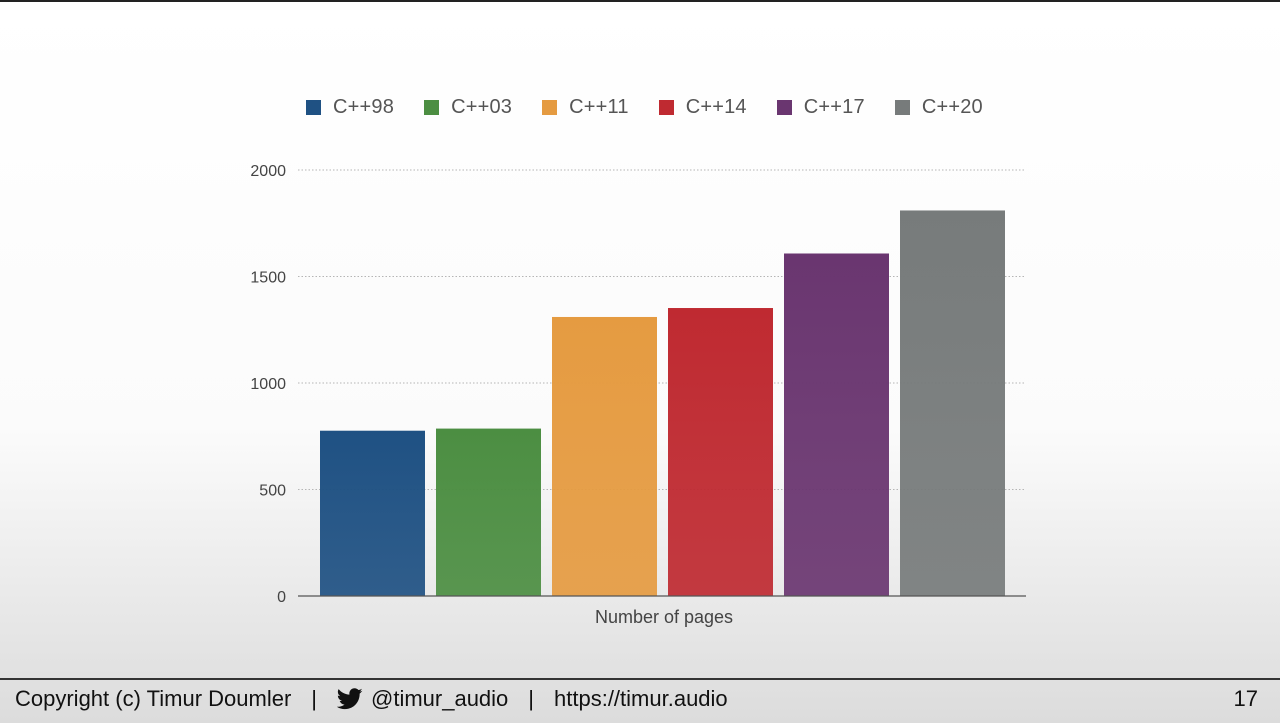 This screenshot has height=723, width=1280. Describe the element at coordinates (268, 278) in the screenshot. I see `y-tick-label: 1500` at that location.